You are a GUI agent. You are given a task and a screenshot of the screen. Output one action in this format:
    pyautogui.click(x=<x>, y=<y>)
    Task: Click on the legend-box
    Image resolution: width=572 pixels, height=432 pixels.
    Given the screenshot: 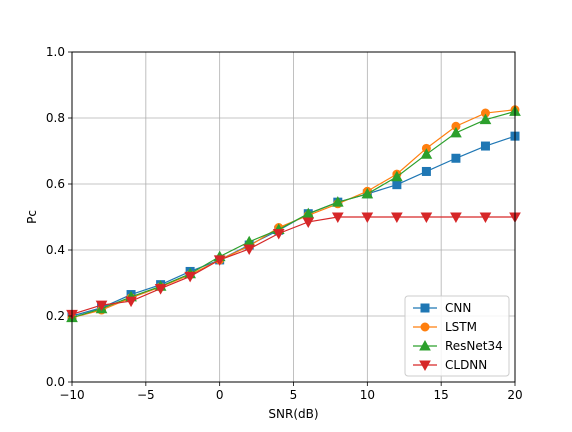 What is the action you would take?
    pyautogui.click(x=457, y=336)
    